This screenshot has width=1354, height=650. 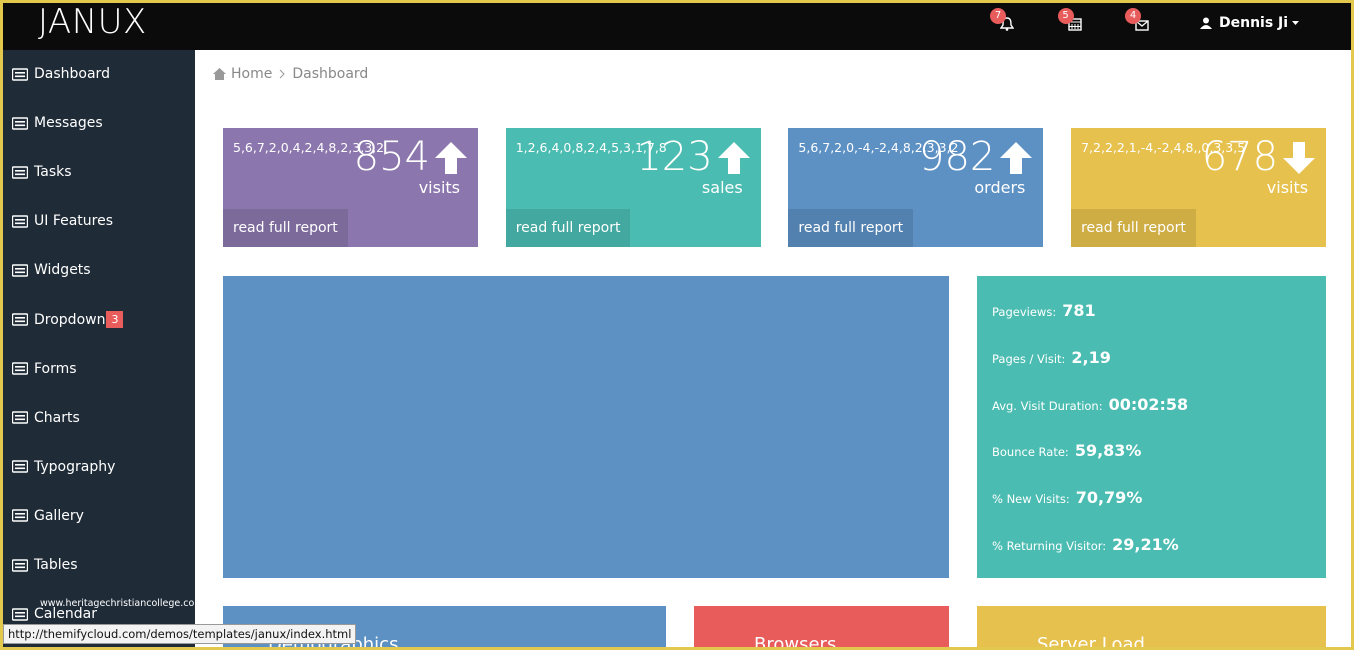 What do you see at coordinates (62, 221) in the screenshot?
I see `nav-item: UI Features` at bounding box center [62, 221].